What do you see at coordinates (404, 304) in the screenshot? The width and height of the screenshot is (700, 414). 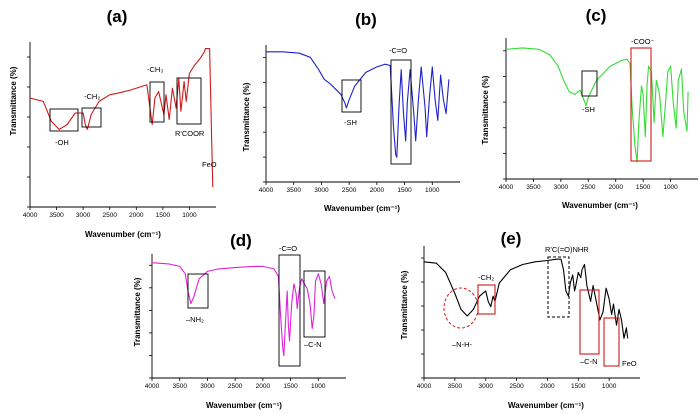 I see `panel-e-ylabel: Transmittance (%)` at bounding box center [404, 304].